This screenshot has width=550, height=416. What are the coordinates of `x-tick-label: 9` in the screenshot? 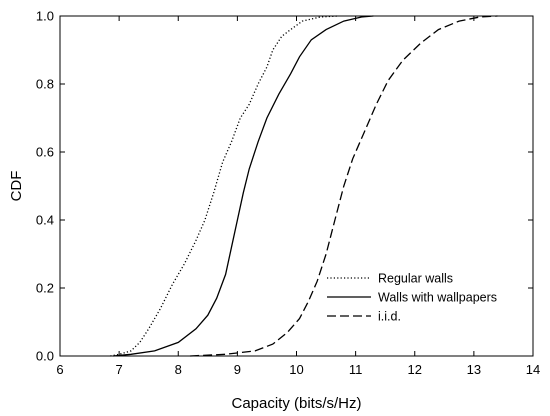 It's located at (237, 369).